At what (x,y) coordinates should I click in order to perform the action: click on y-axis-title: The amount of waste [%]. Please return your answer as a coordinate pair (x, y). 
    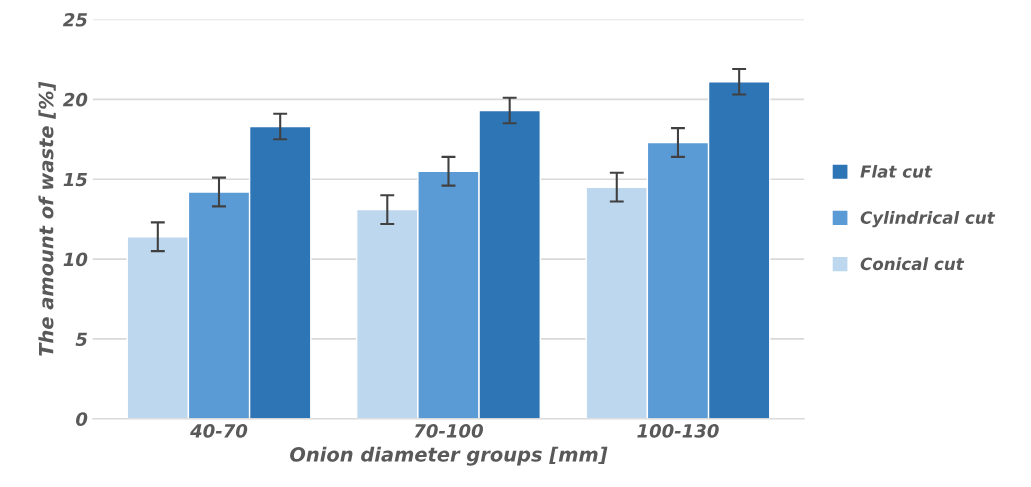
    Looking at the image, I should click on (47, 218).